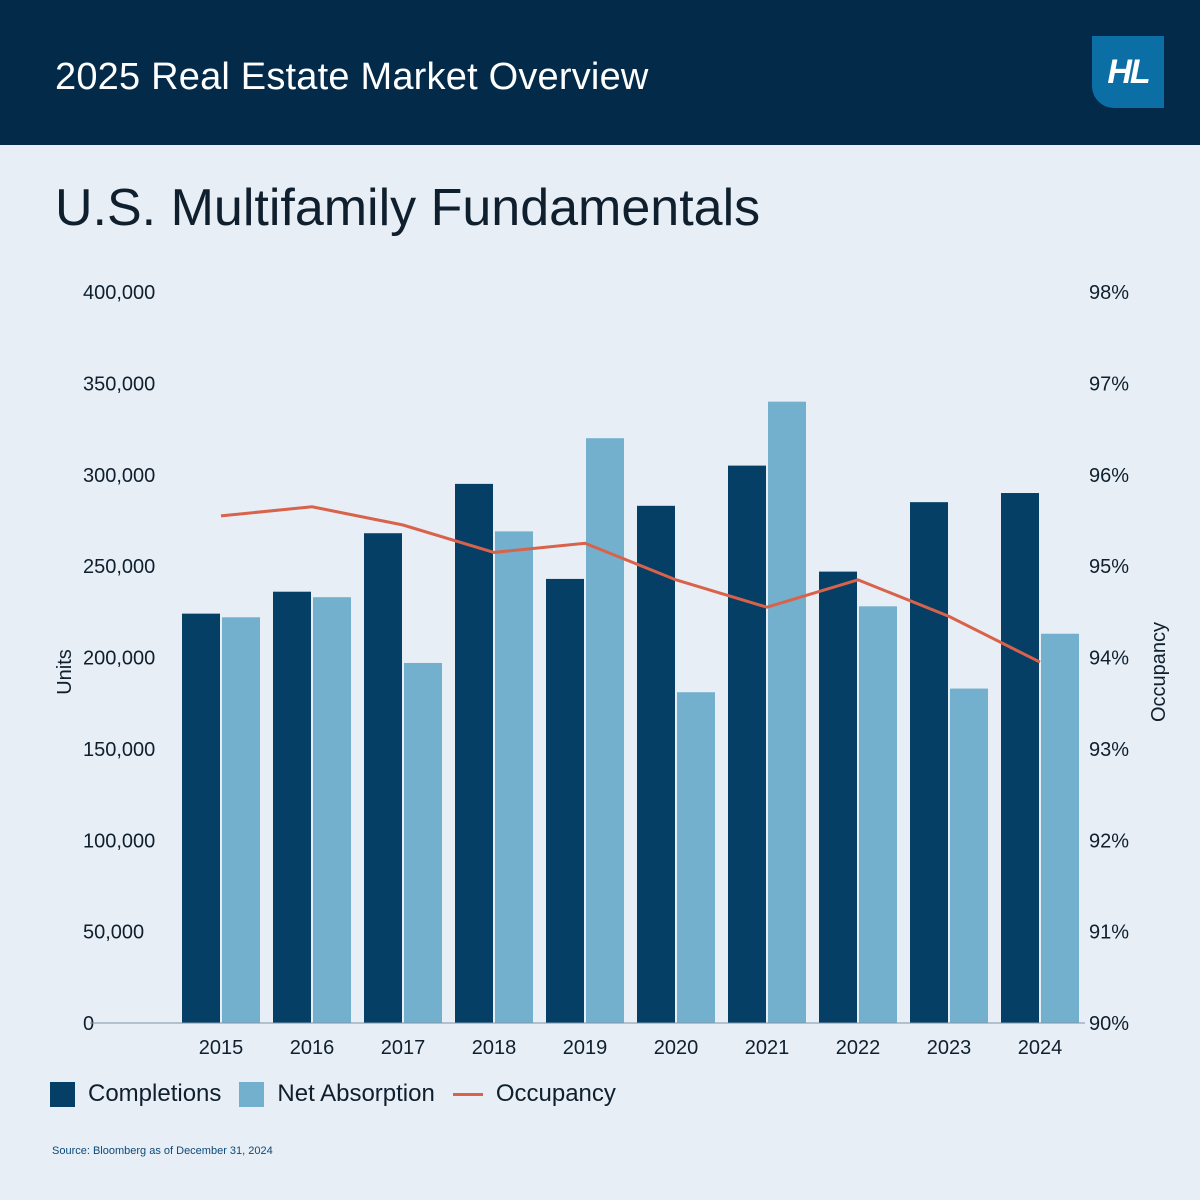 The width and height of the screenshot is (1200, 1200). I want to click on x-tick-label: 2016, so click(312, 1048).